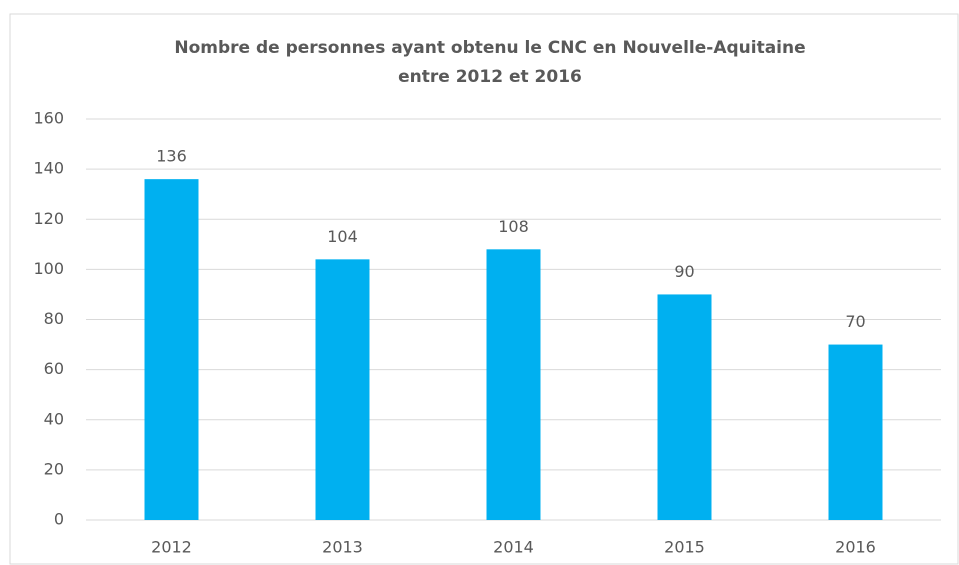 The width and height of the screenshot is (959, 565). Describe the element at coordinates (171, 547) in the screenshot. I see `x-tick-label: 2012` at that location.